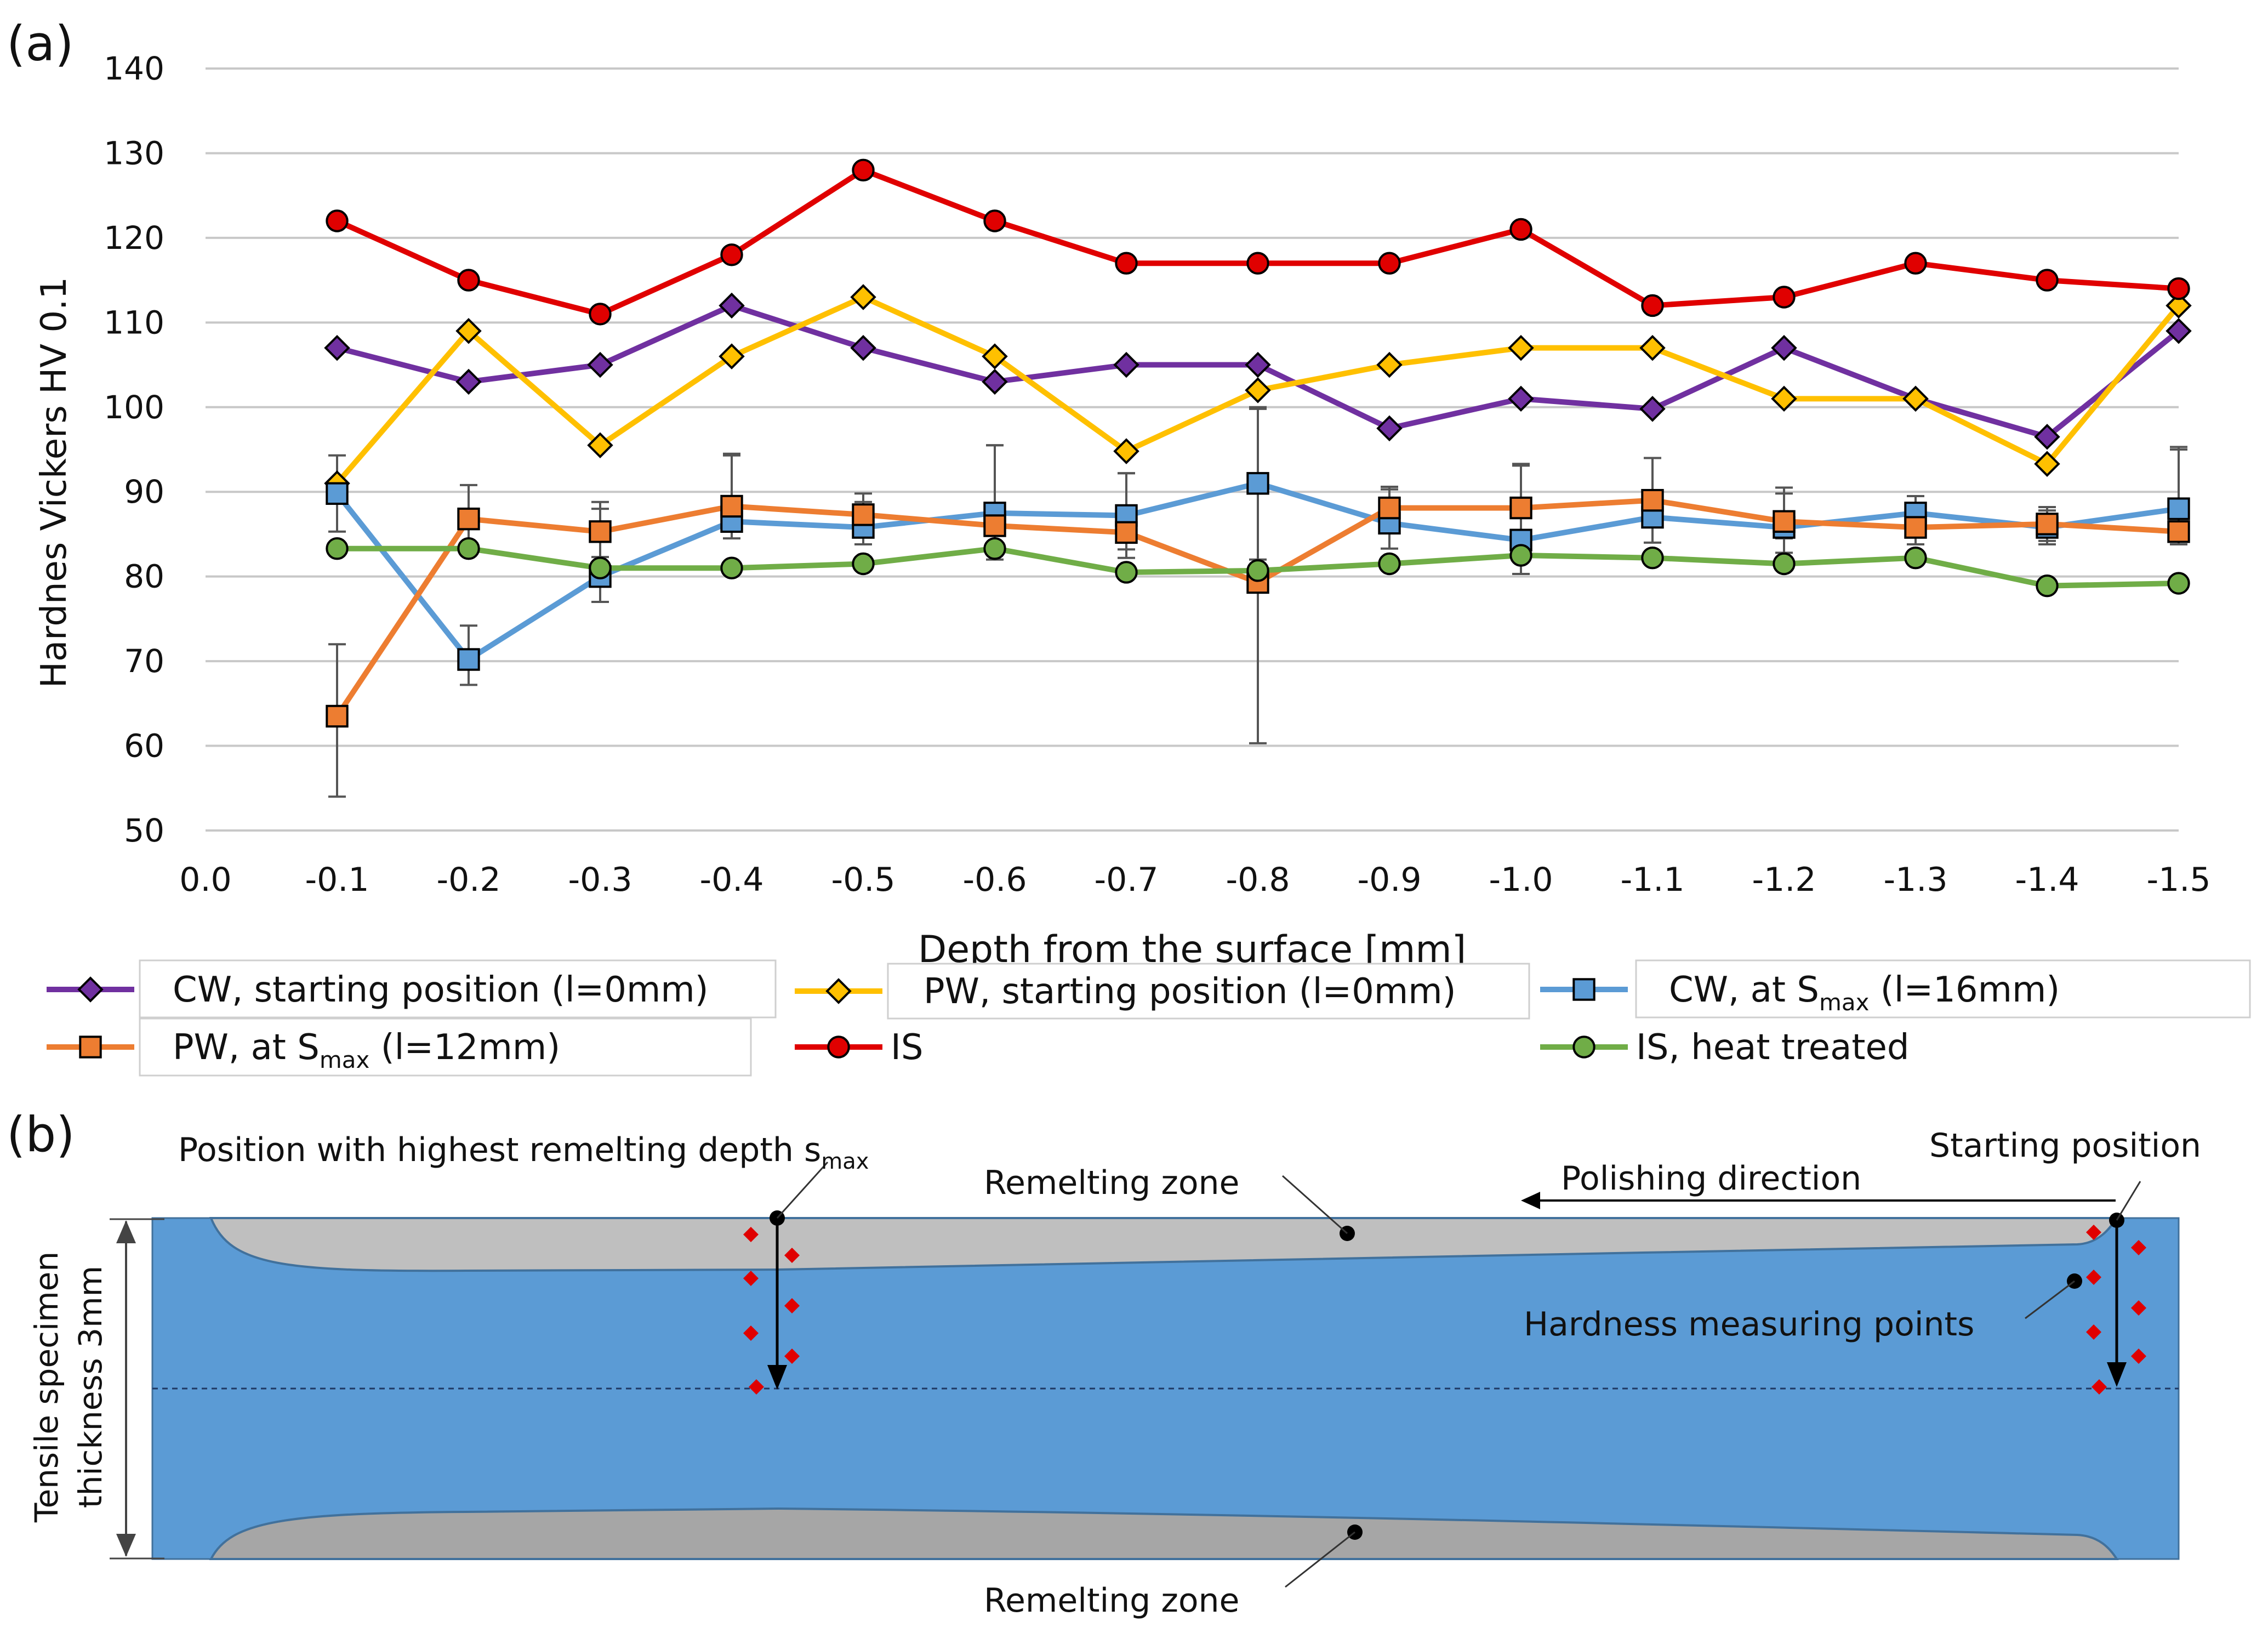 The height and width of the screenshot is (1627, 2268). Describe the element at coordinates (465, 1047) in the screenshot. I see `legend-label-suffix: (l=12mm)` at that location.